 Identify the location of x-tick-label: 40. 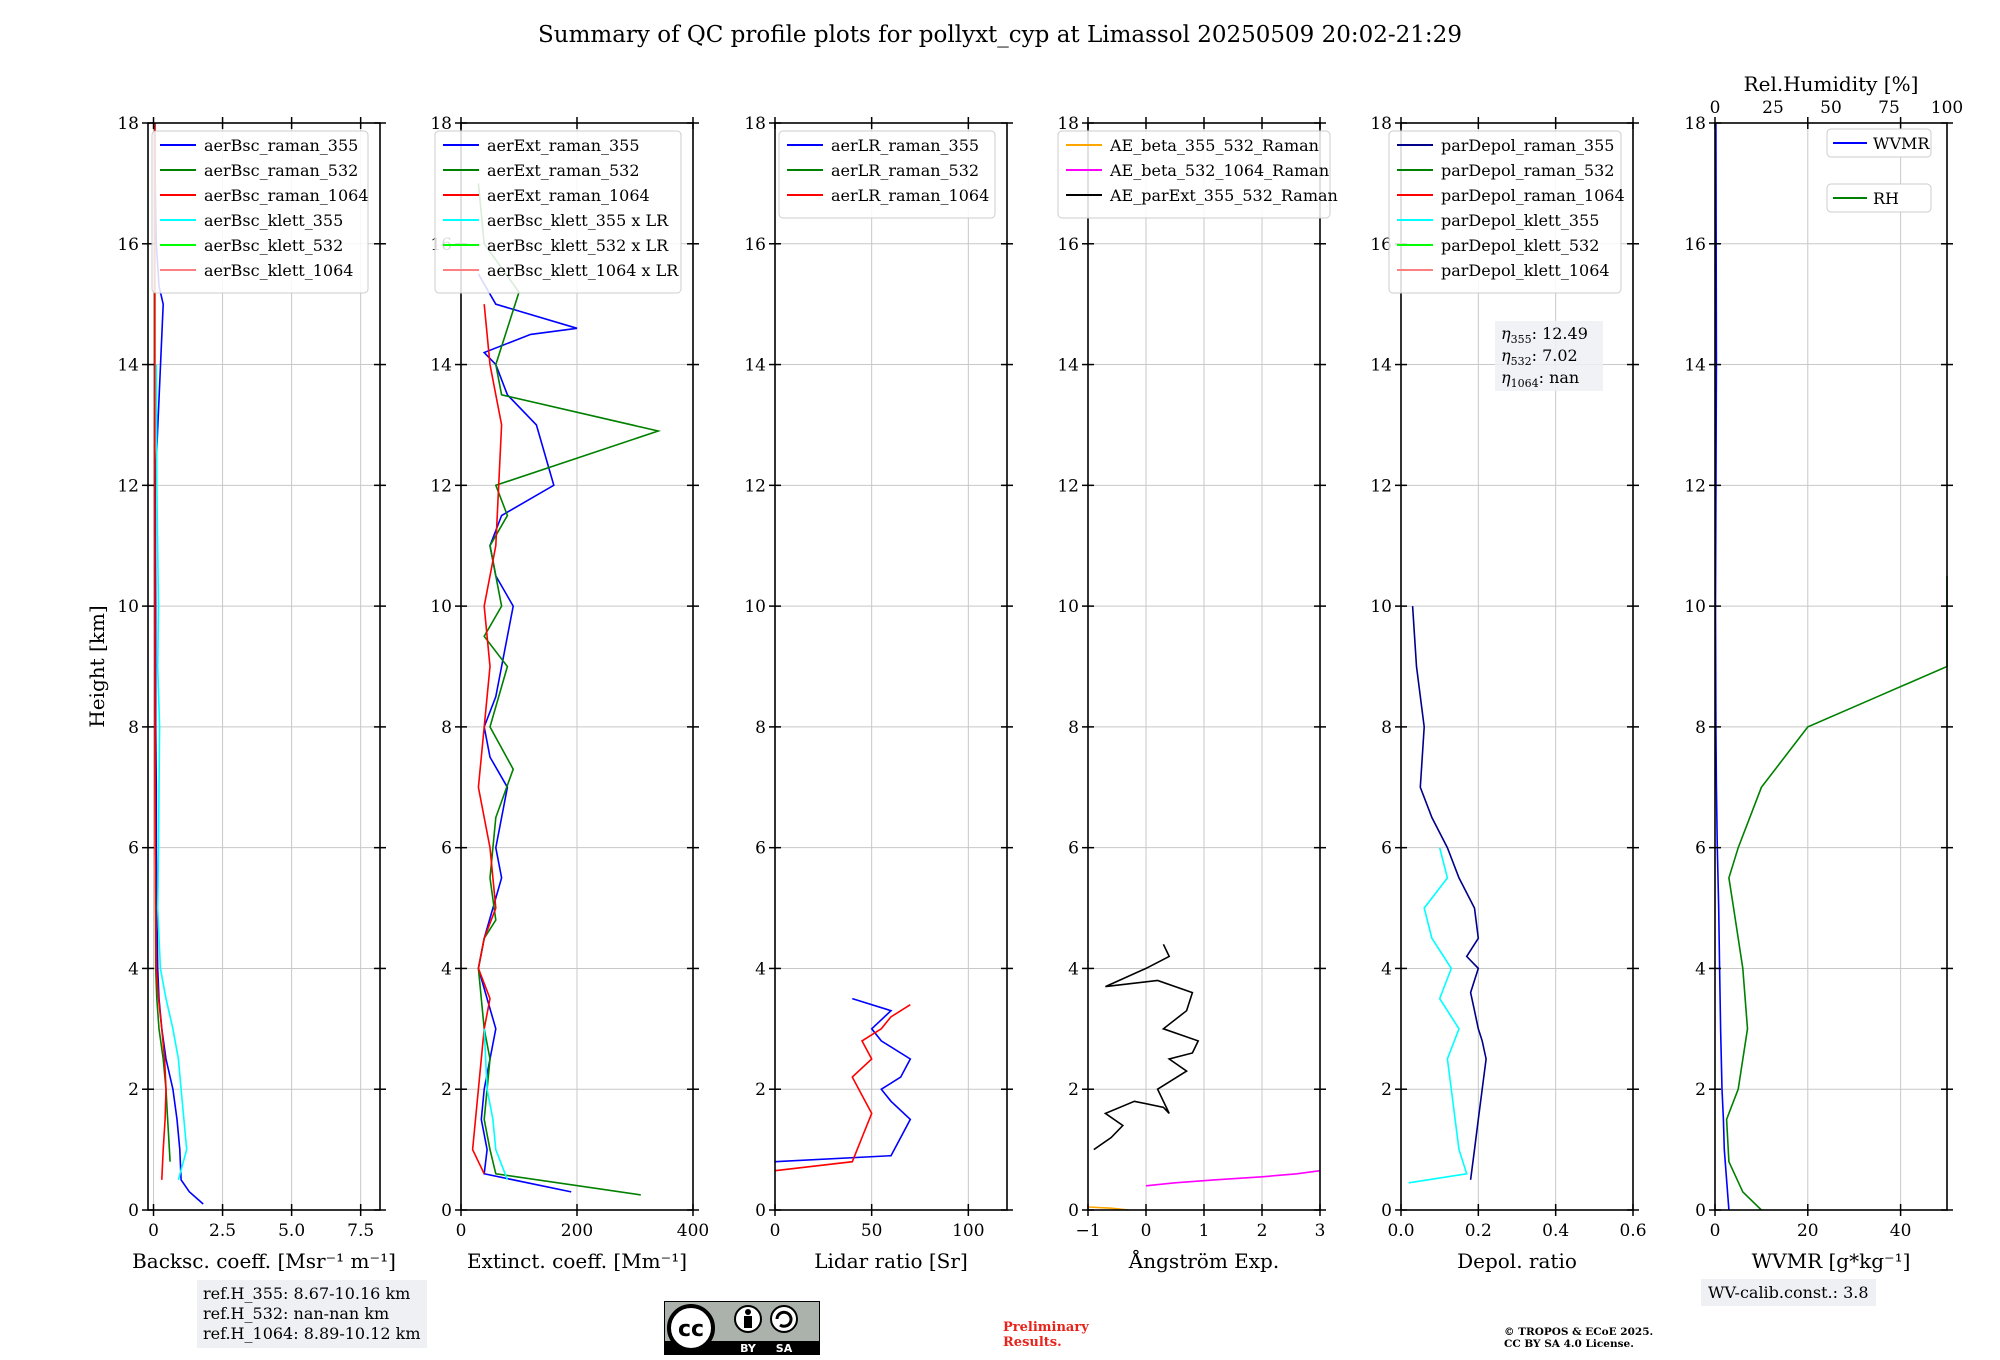
(1901, 1231).